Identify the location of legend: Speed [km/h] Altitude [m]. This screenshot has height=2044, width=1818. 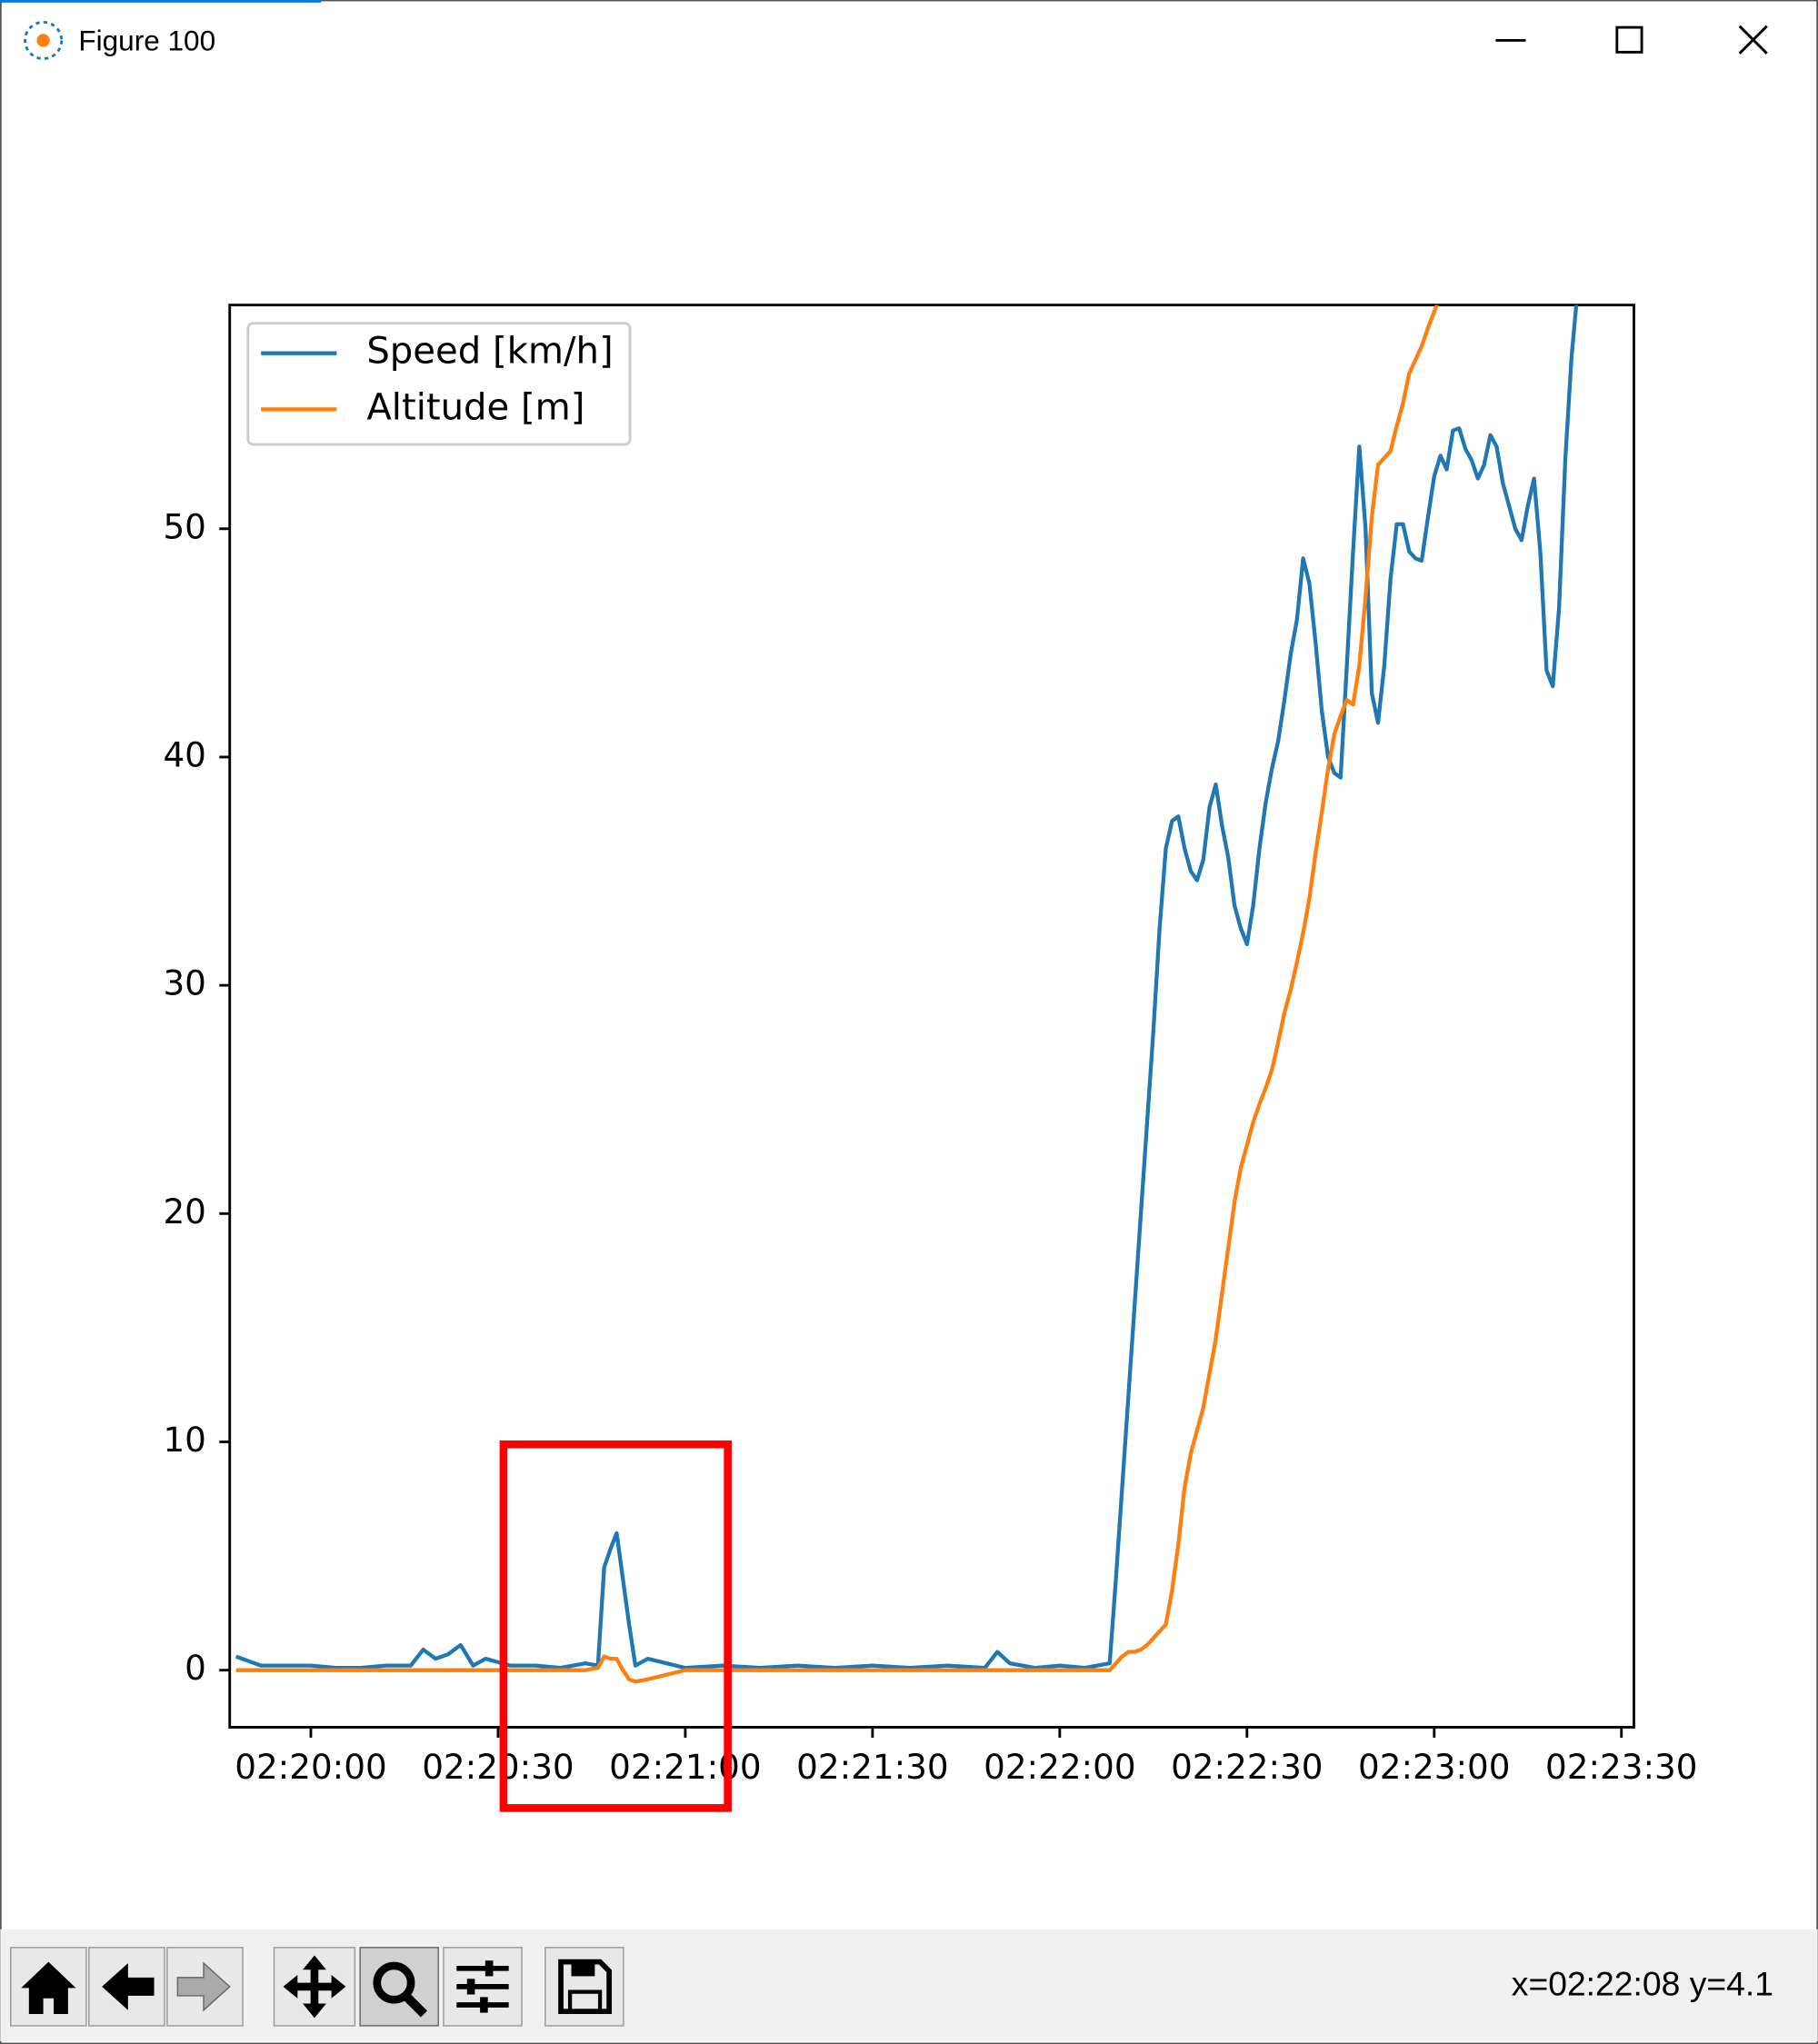
(439, 384).